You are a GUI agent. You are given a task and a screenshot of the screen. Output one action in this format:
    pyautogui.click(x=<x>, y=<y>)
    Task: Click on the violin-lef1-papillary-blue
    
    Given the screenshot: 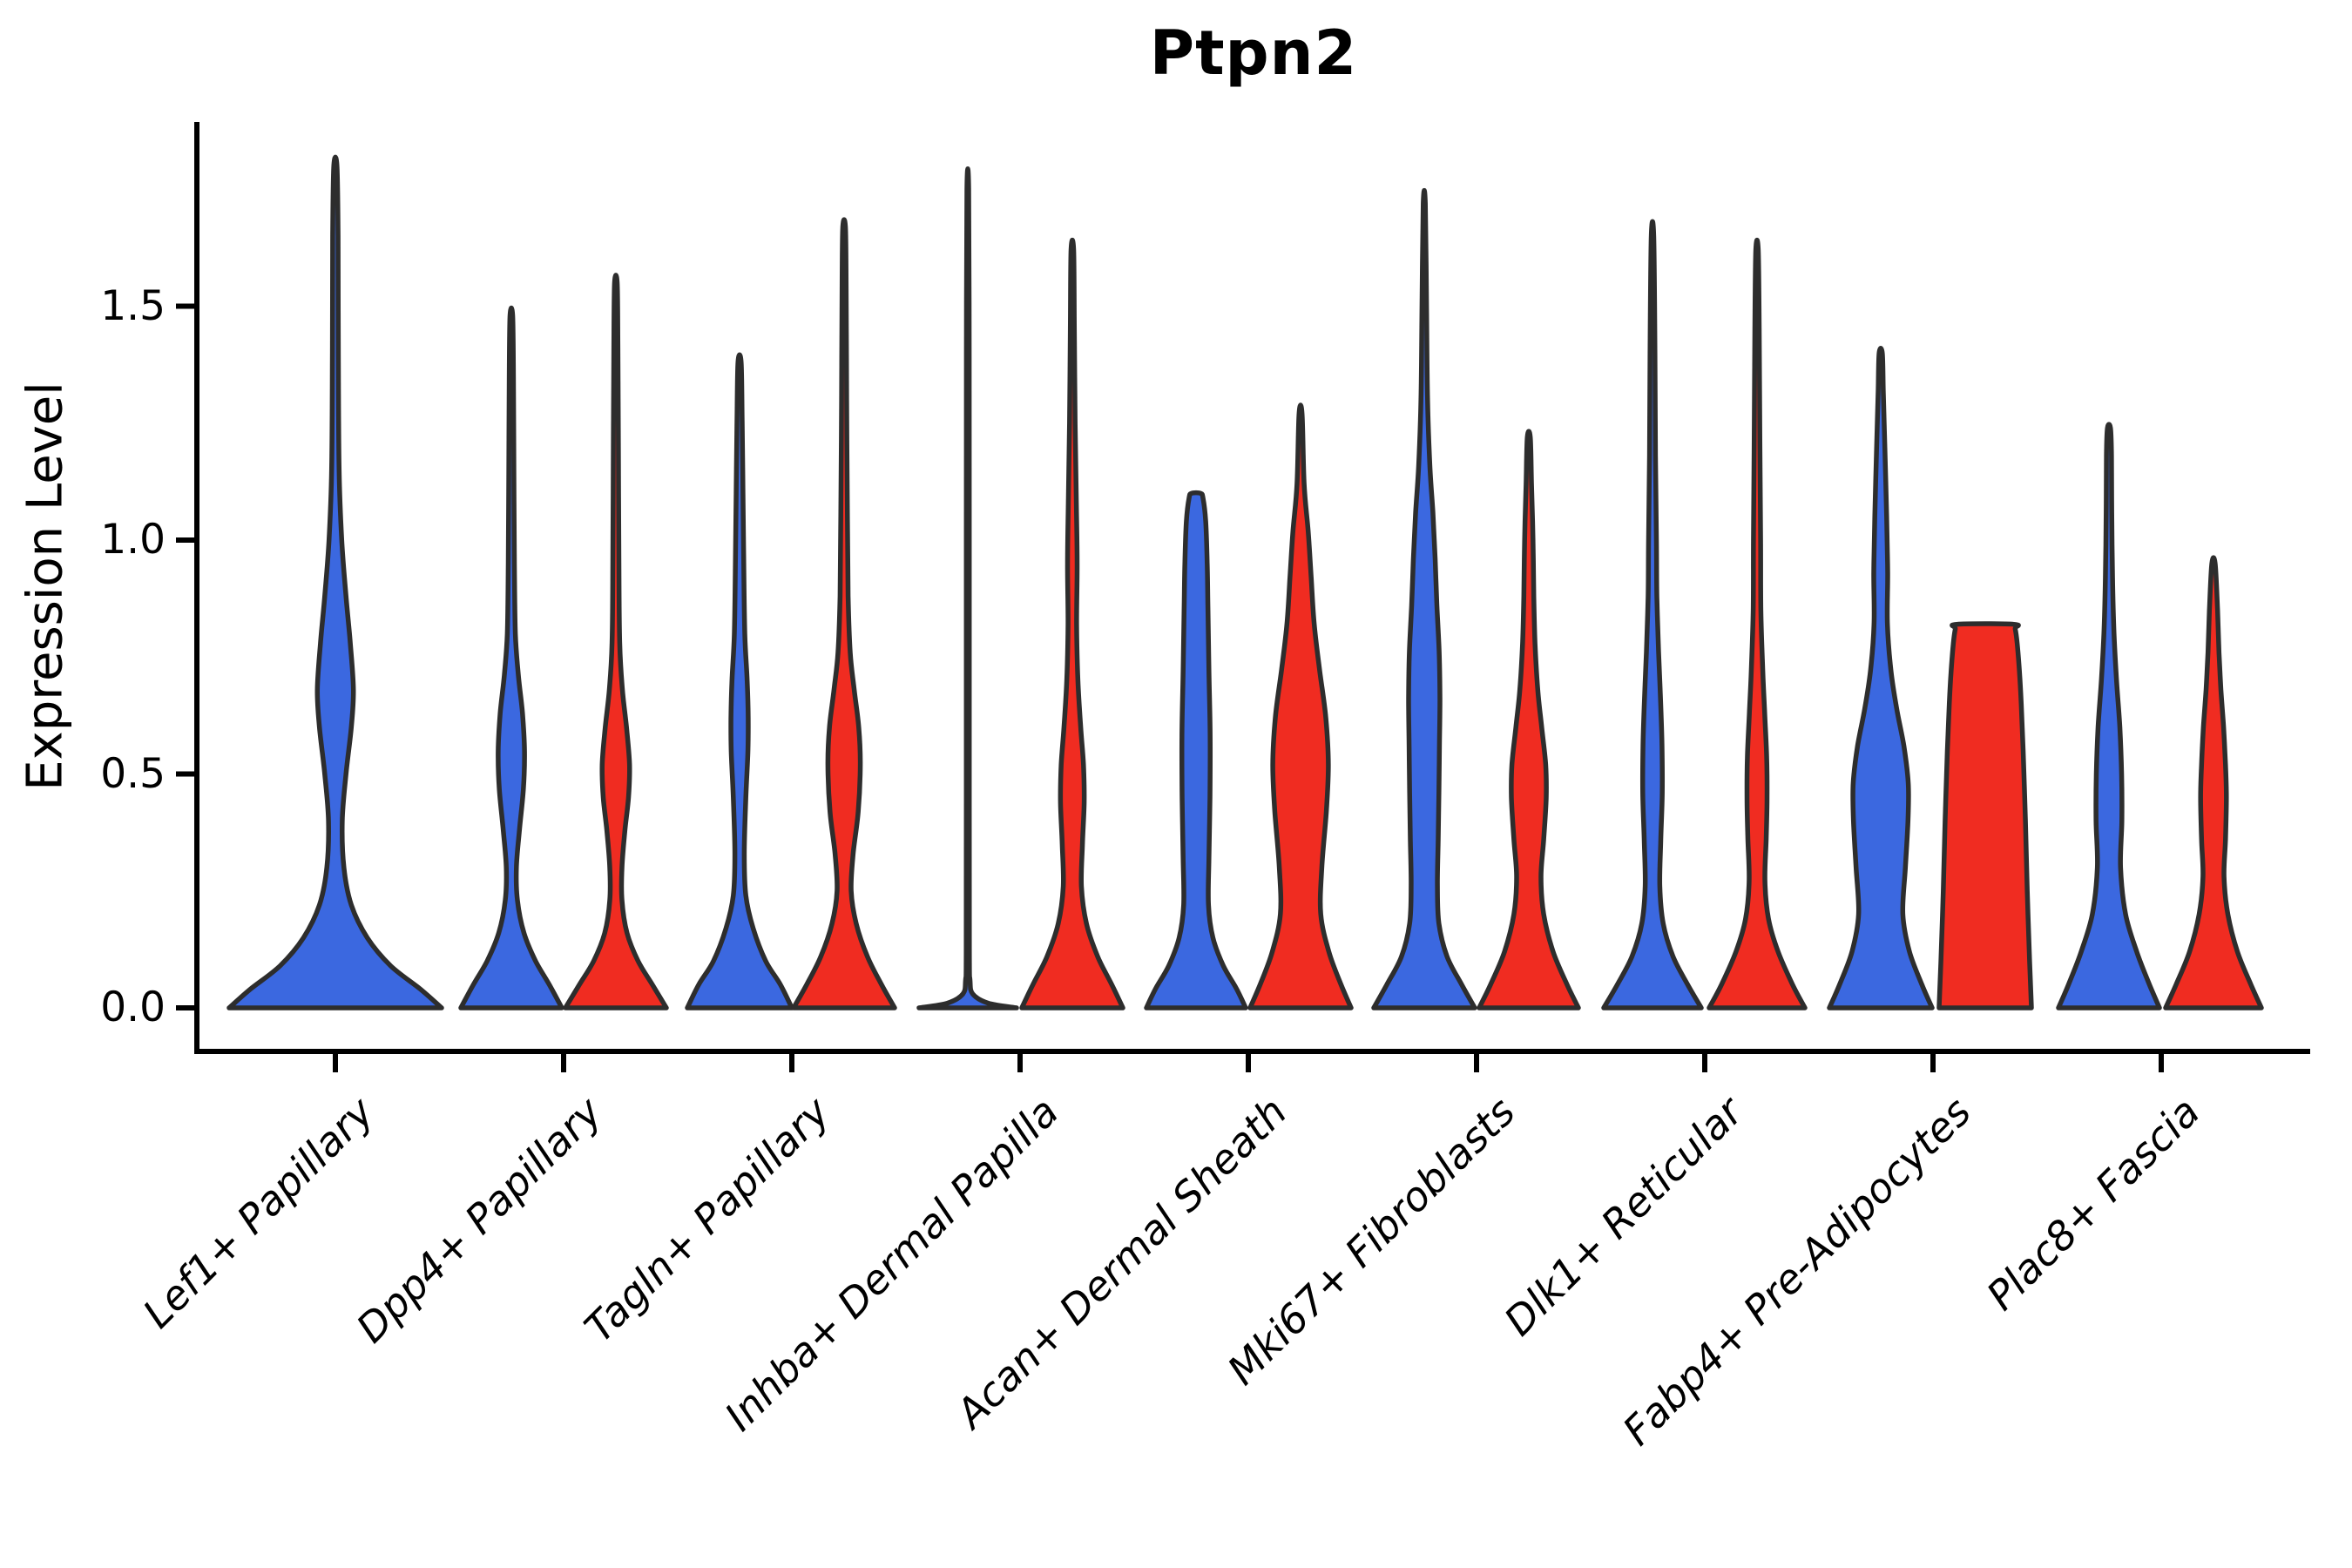 What is the action you would take?
    pyautogui.click(x=335, y=582)
    